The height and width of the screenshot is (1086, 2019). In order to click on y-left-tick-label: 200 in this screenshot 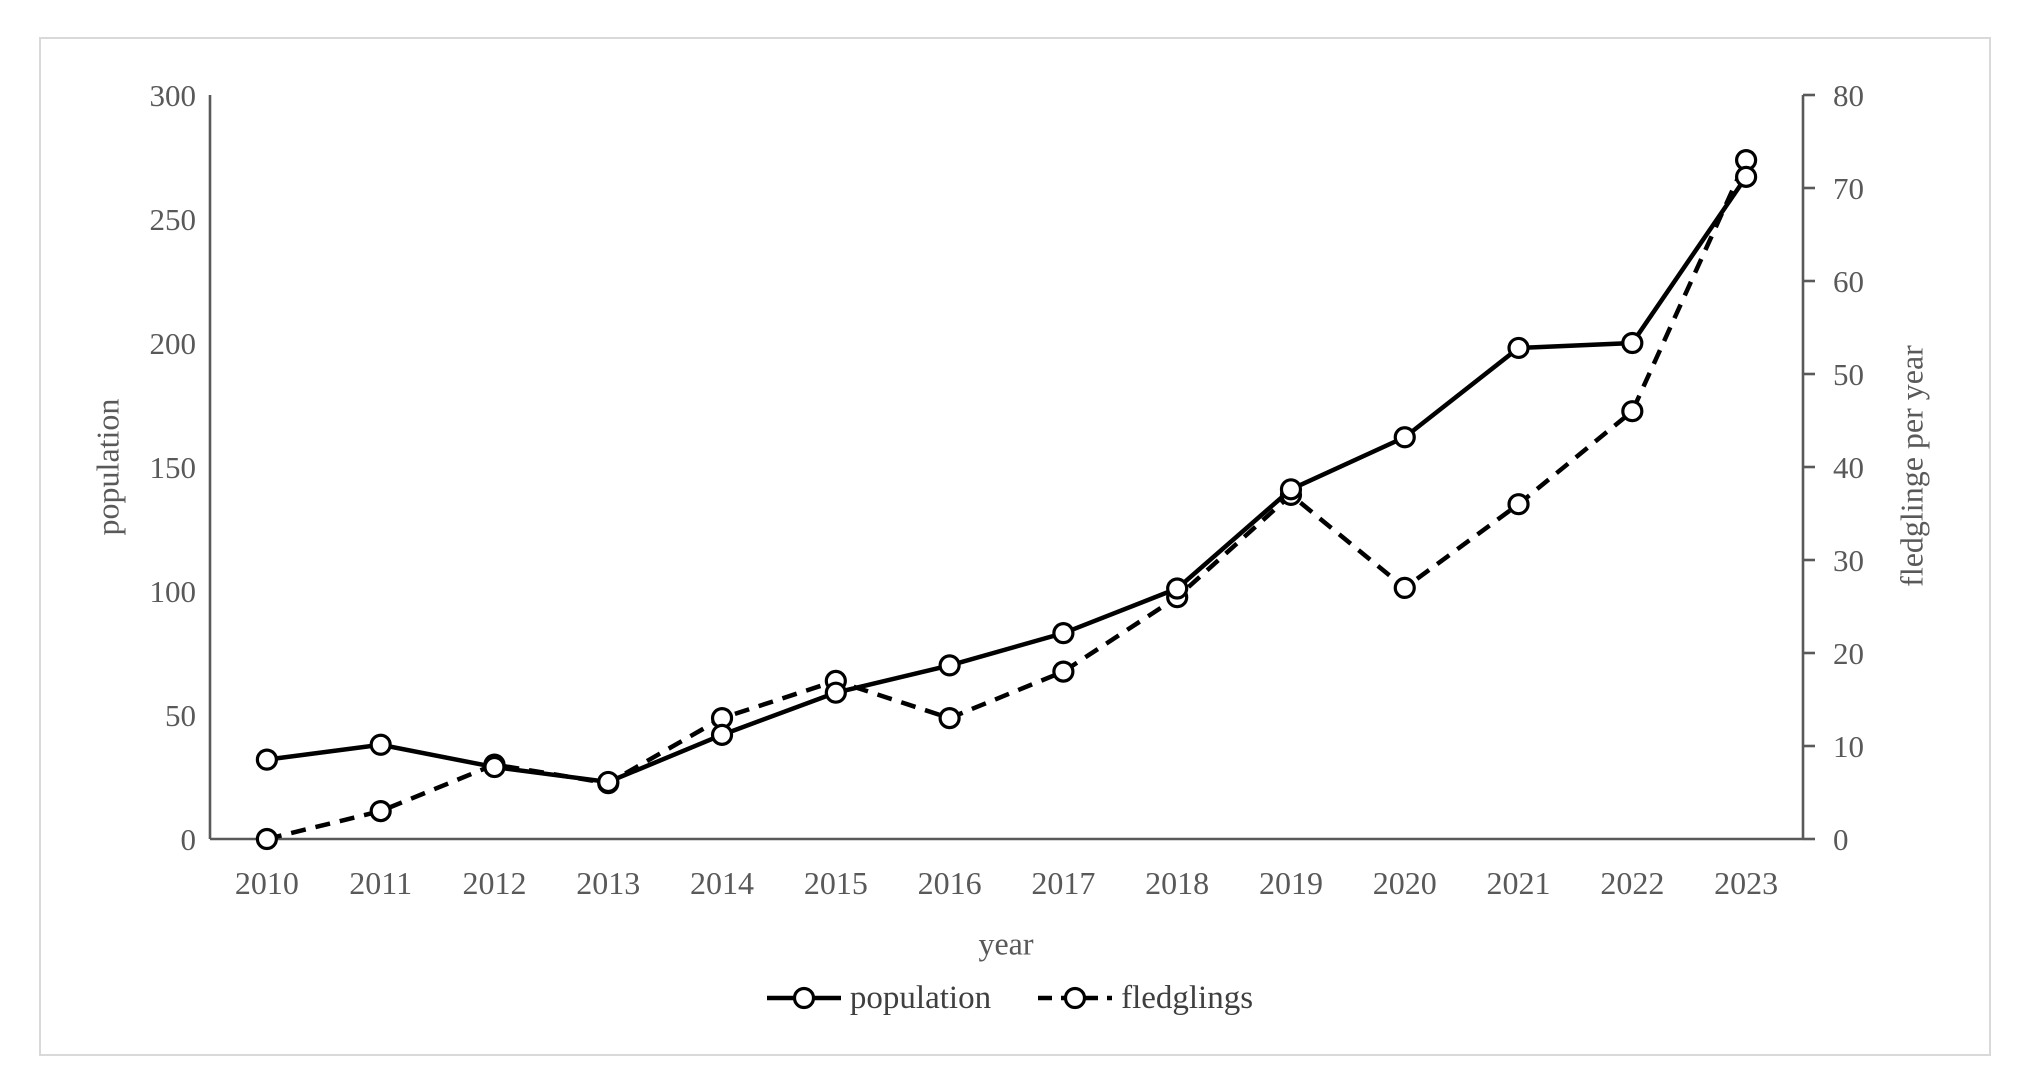, I will do `click(173, 343)`.